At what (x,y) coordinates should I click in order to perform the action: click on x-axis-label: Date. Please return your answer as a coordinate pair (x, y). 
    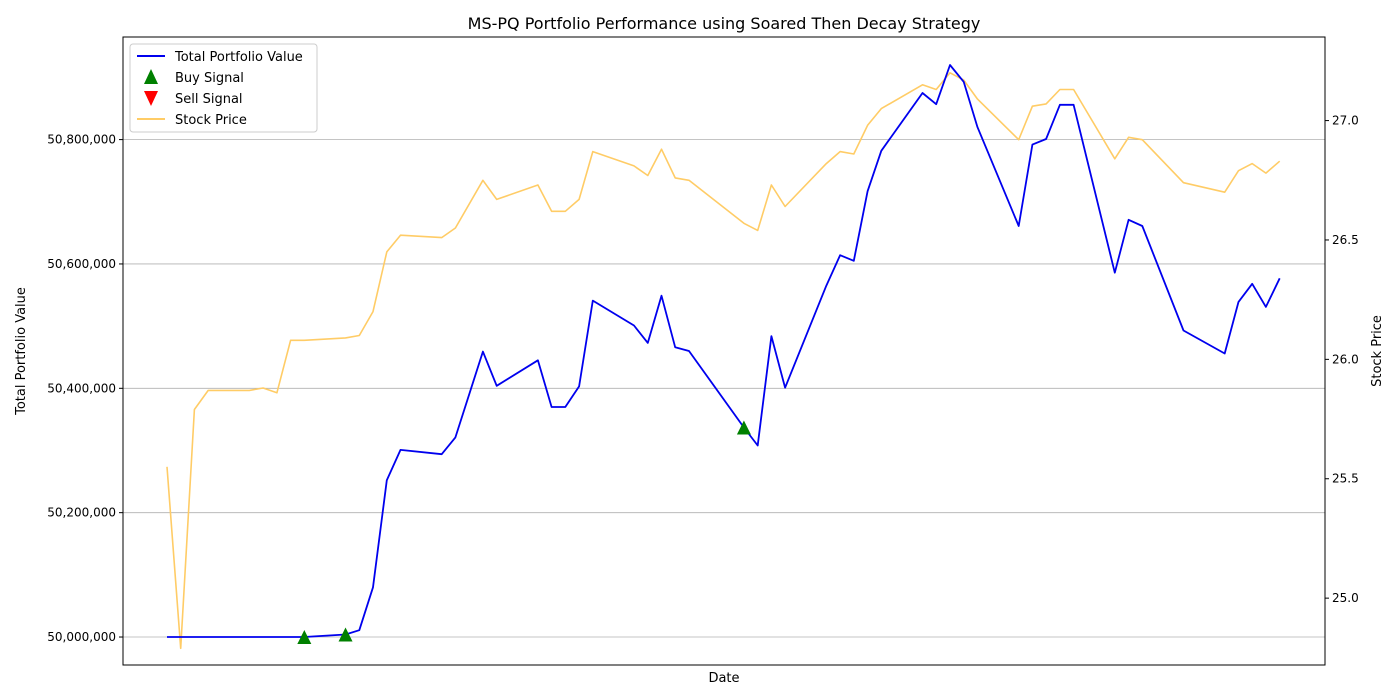
    Looking at the image, I should click on (723, 678).